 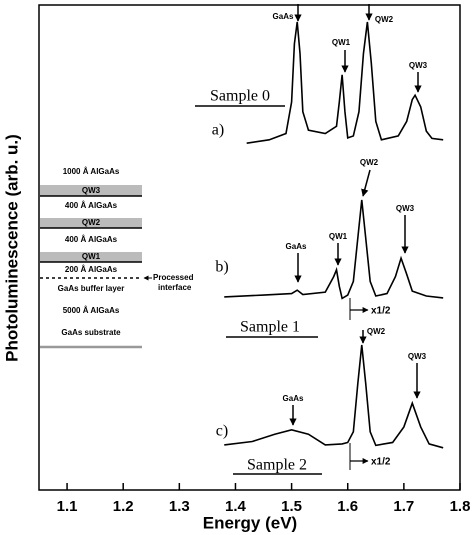 I want to click on inset-layer-label: QW3, so click(x=91, y=190).